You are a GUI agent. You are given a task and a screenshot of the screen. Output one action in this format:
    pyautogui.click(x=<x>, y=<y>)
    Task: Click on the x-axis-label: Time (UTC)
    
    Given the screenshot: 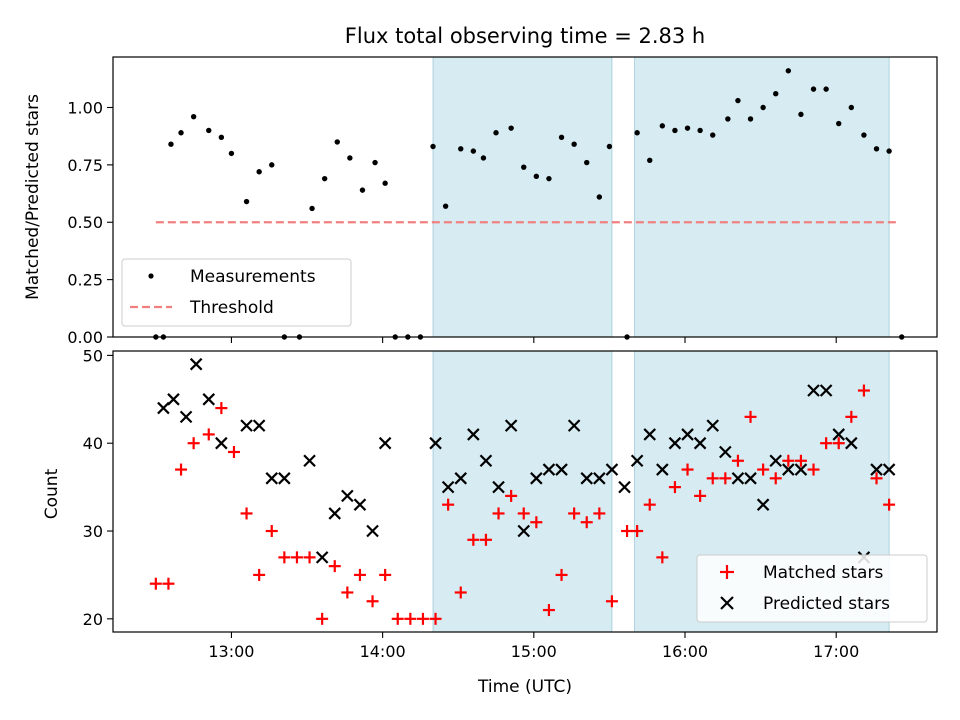 What is the action you would take?
    pyautogui.click(x=524, y=687)
    